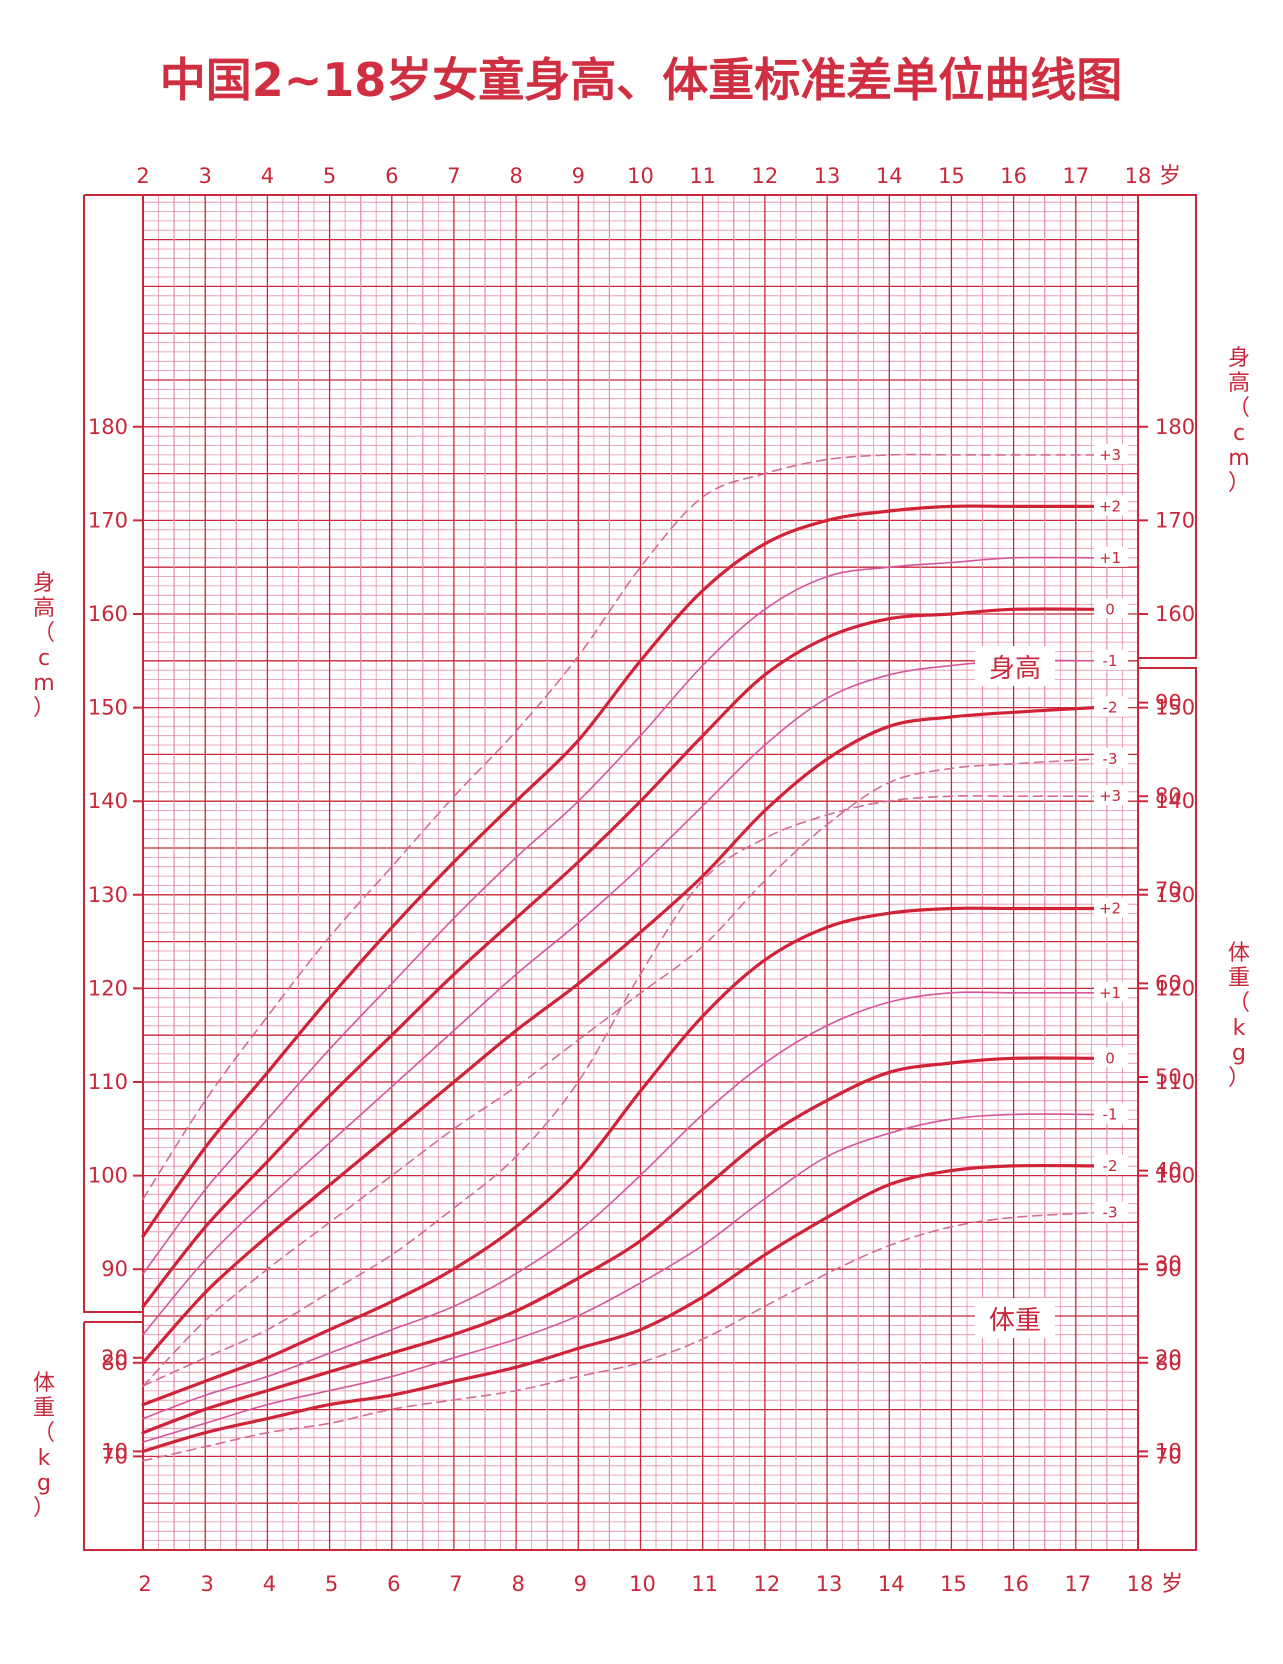 The width and height of the screenshot is (1283, 1664). Describe the element at coordinates (1110, 759) in the screenshot. I see `height-sd-label: -3` at that location.